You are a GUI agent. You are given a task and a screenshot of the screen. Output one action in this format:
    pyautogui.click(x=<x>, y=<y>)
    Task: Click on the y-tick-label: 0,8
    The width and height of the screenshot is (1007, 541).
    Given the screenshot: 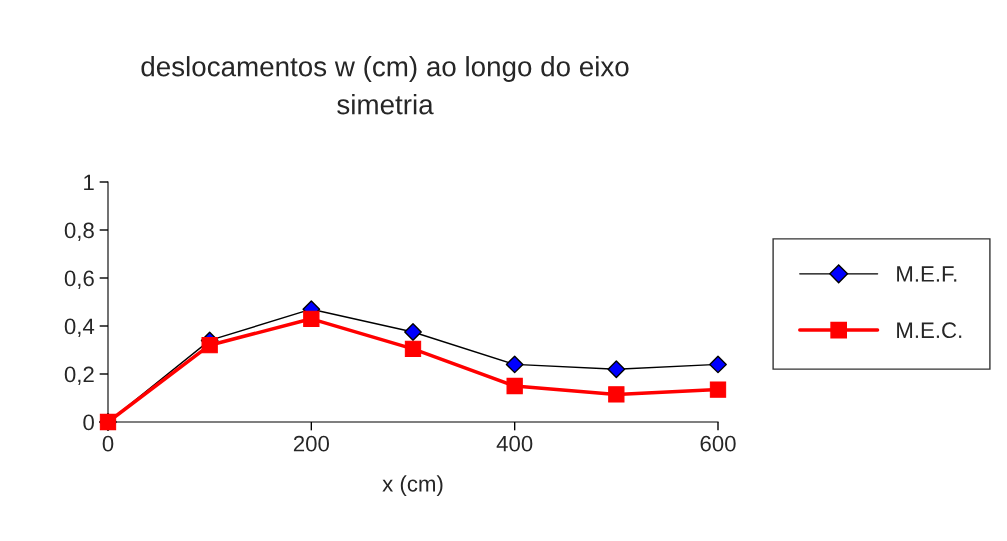 What is the action you would take?
    pyautogui.click(x=79, y=231)
    